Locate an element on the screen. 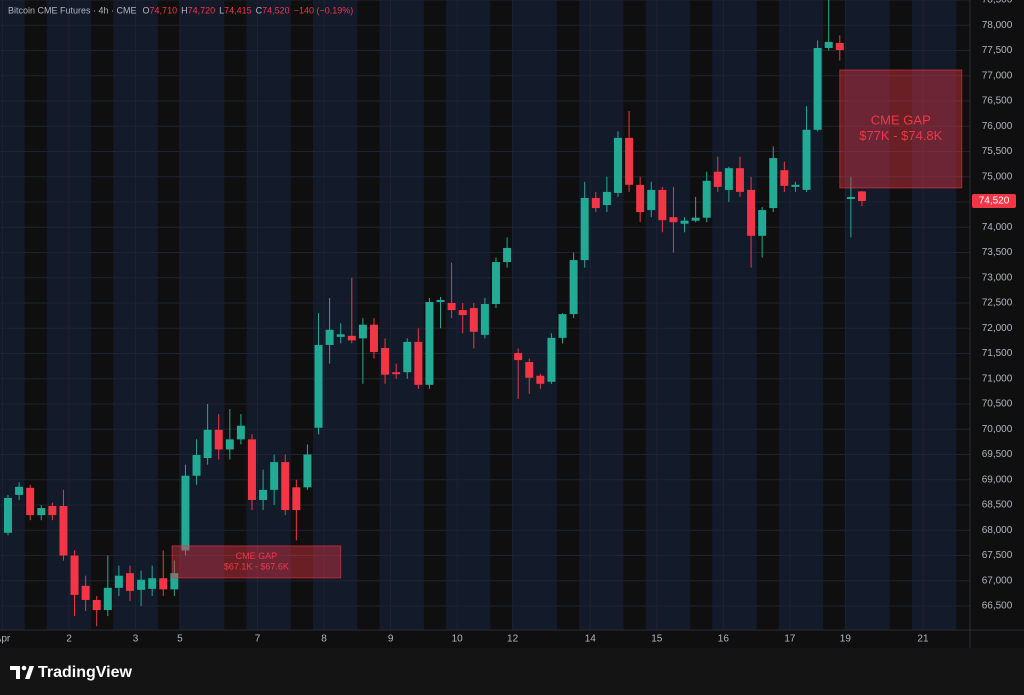 The width and height of the screenshot is (1024, 695). brand-logo: TradingView is located at coordinates (71, 672).